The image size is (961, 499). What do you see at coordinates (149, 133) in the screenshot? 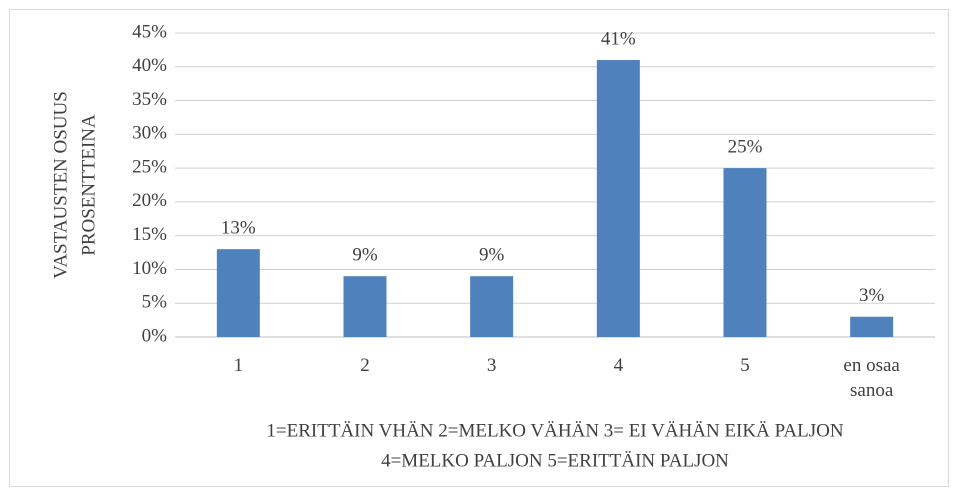
I see `y-tick-label: 30%` at bounding box center [149, 133].